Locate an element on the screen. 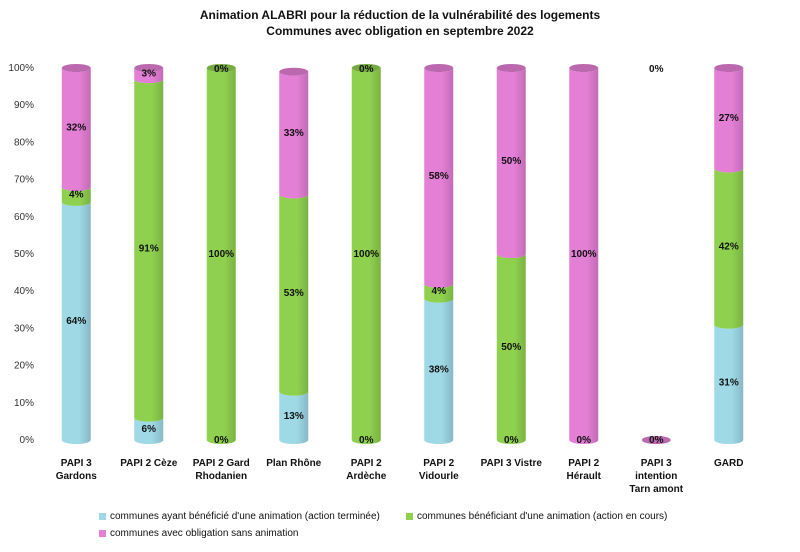 Image resolution: width=800 pixels, height=552 pixels. data-label: 58% is located at coordinates (439, 176).